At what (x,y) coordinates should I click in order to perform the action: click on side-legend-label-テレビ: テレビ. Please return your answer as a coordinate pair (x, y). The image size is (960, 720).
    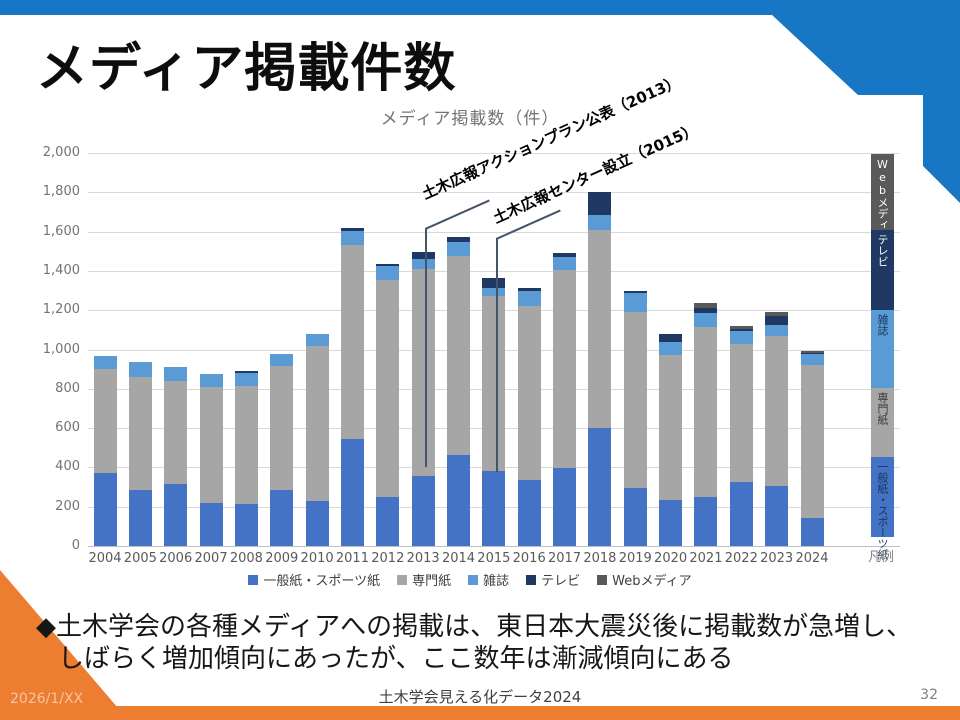
    Looking at the image, I should click on (882, 250).